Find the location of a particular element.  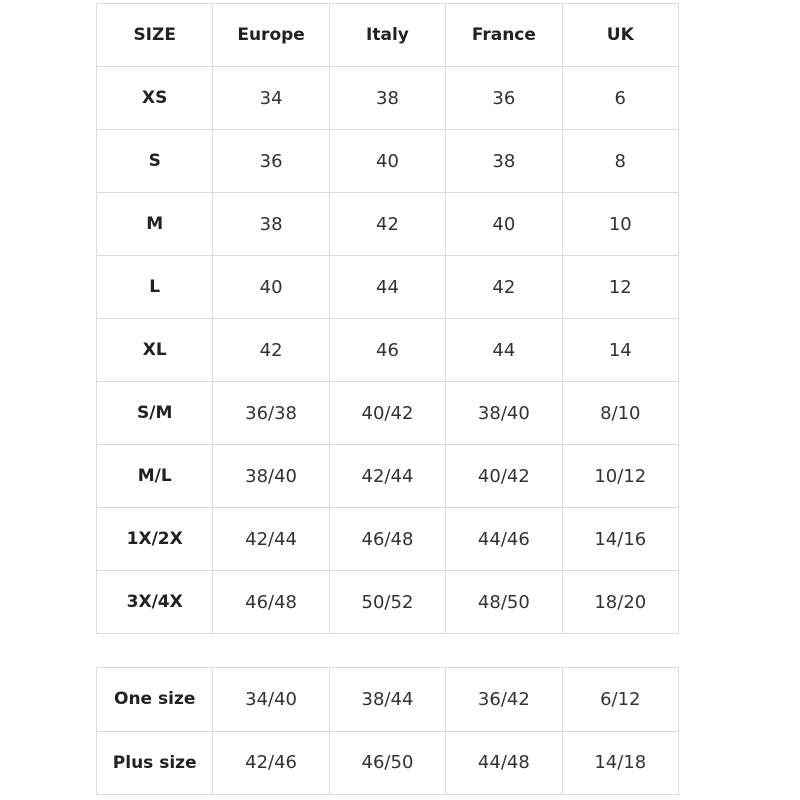

row-label: SIZE is located at coordinates (154, 35).